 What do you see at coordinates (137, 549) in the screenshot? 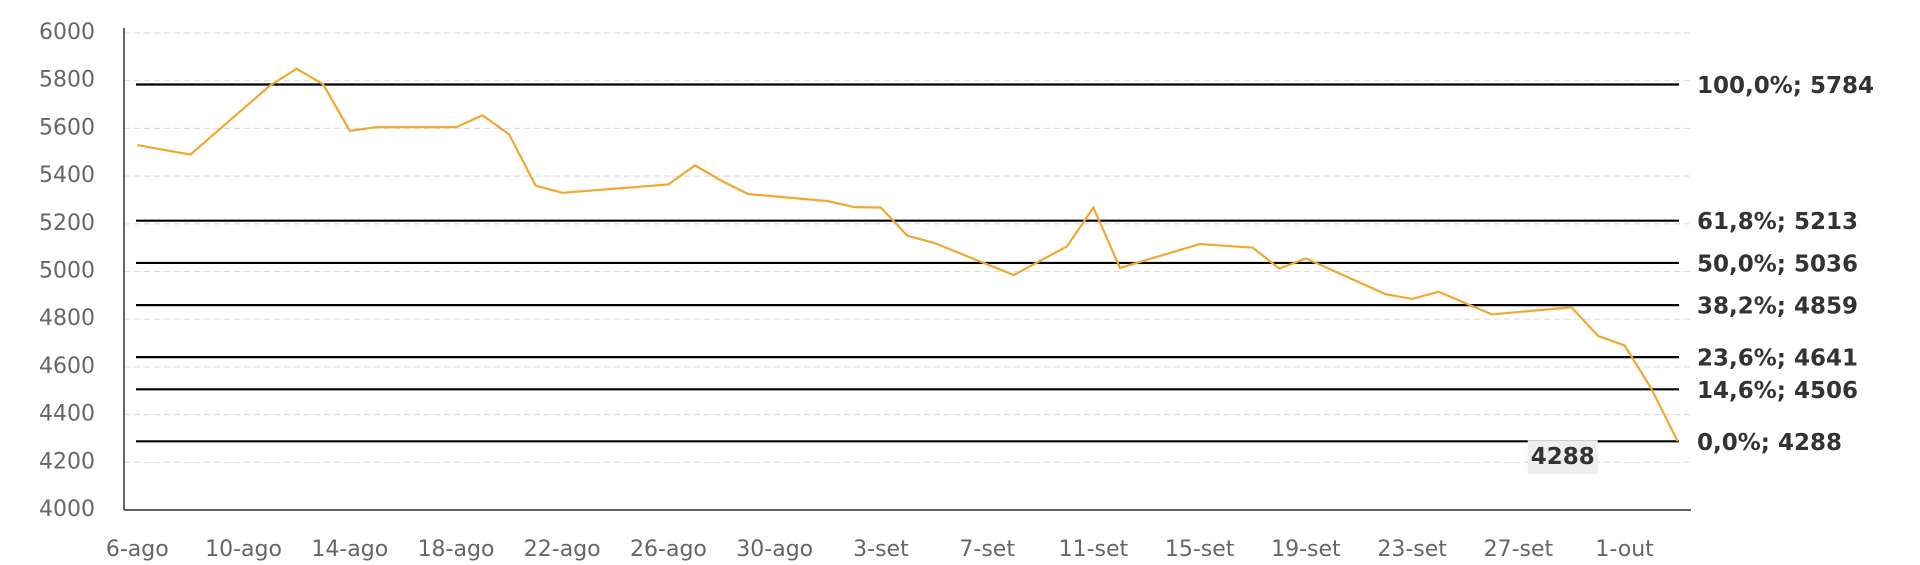
I see `x-tick-label: 6-ago` at bounding box center [137, 549].